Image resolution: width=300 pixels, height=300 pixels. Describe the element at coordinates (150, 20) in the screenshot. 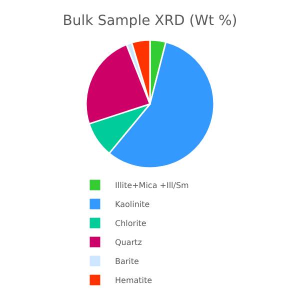

I see `chart-title: Bulk Sample XRD (Wt %)` at that location.